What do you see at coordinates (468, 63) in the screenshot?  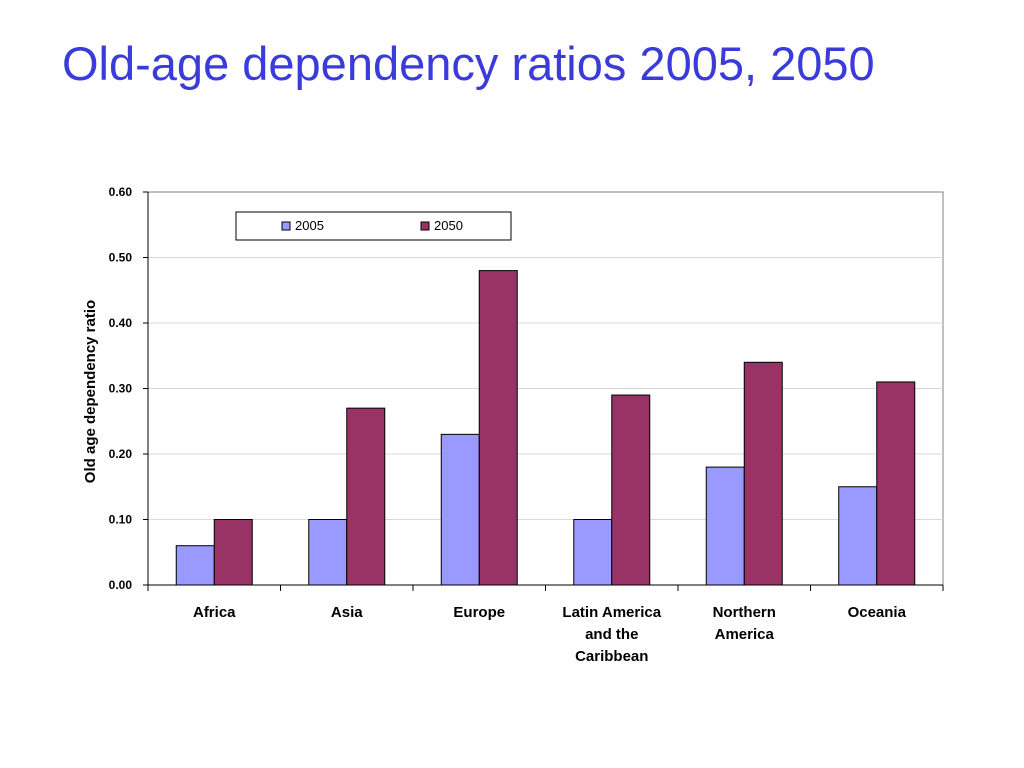 I see `slide-title: Old-age dependency ratios 2005, 2050` at bounding box center [468, 63].